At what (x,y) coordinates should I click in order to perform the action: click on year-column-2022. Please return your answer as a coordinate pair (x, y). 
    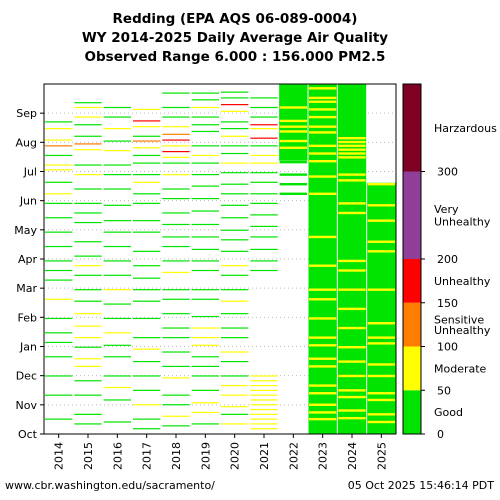
    Looking at the image, I should click on (293, 139).